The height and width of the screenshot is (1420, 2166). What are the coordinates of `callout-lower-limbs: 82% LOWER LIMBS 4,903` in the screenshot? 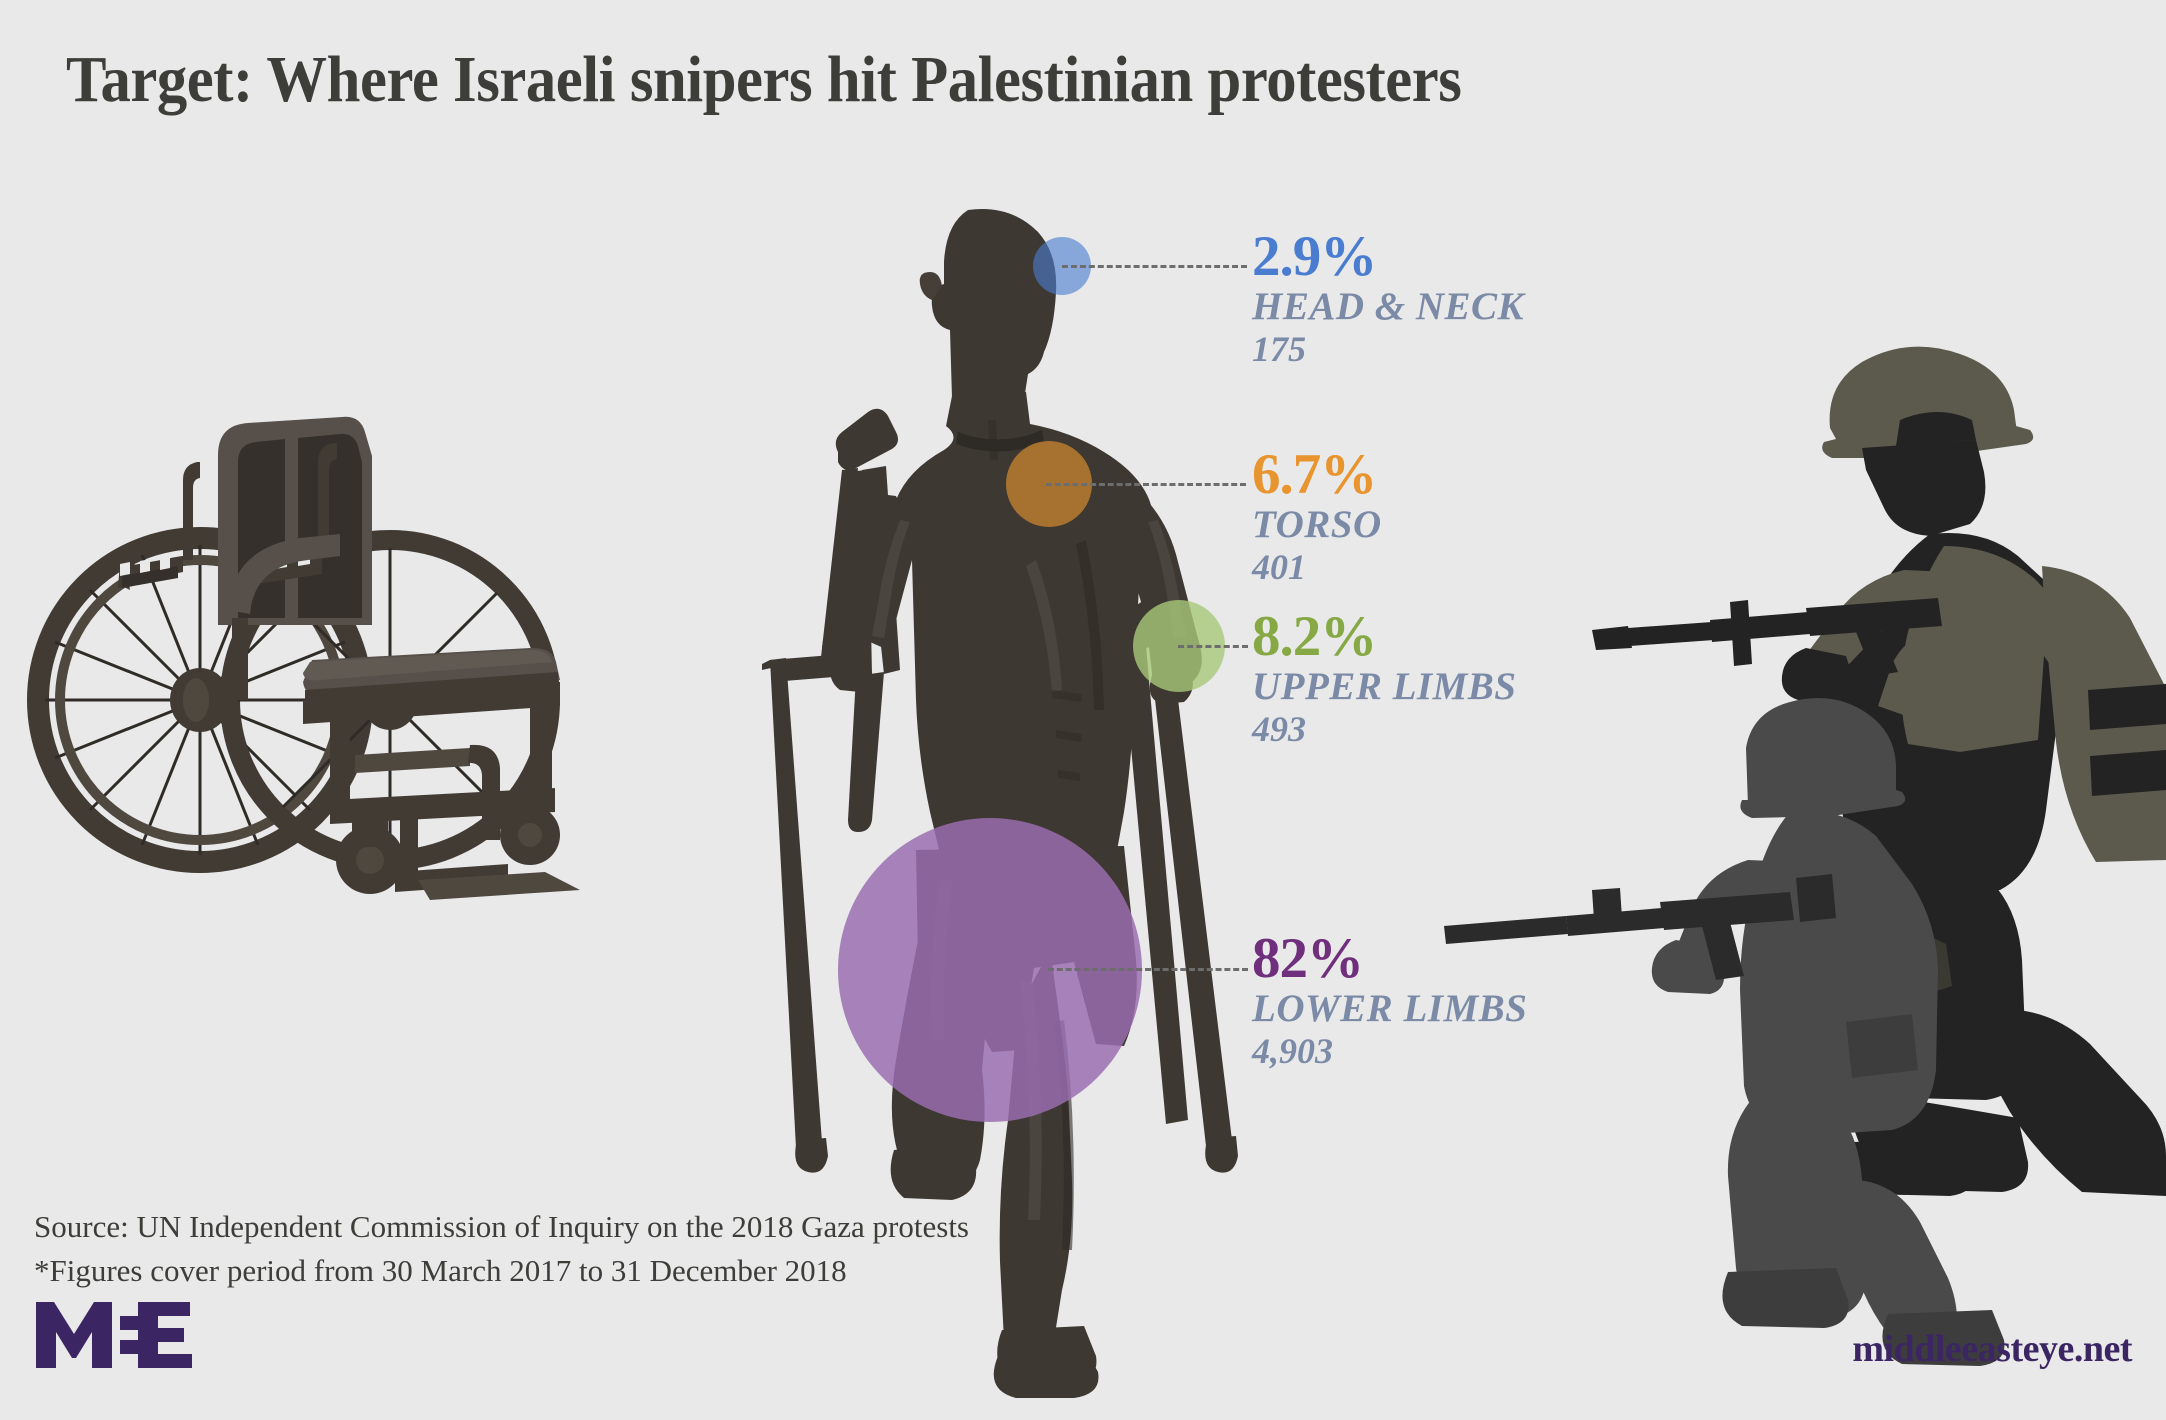 It's located at (1389, 1001).